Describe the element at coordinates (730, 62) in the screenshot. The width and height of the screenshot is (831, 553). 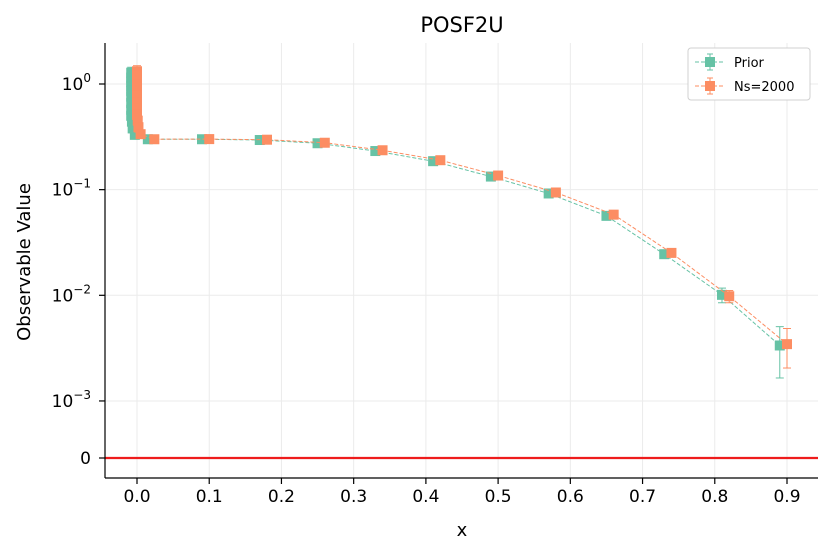
I see `legend-item: Prior` at that location.